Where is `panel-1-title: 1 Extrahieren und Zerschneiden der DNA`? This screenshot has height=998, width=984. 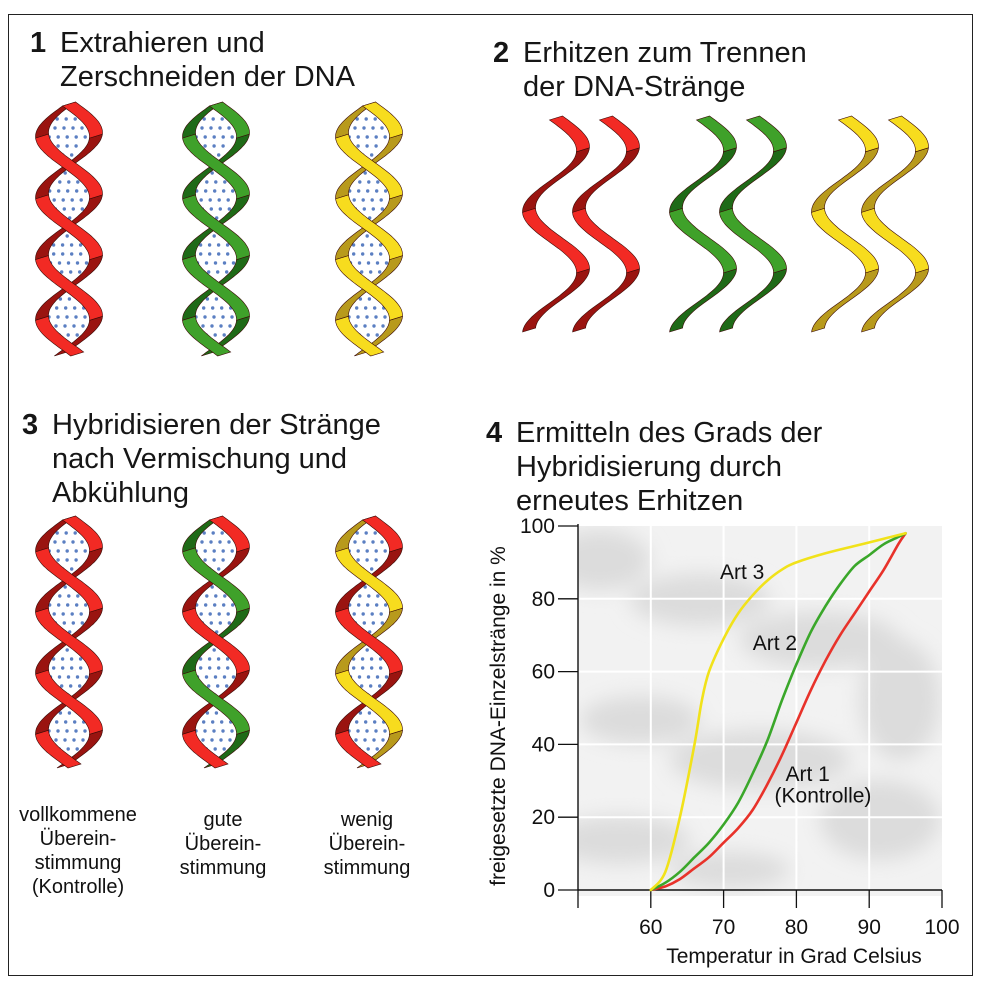
panel-1-title: 1 Extrahieren und Zerschneiden der DNA is located at coordinates (192, 59).